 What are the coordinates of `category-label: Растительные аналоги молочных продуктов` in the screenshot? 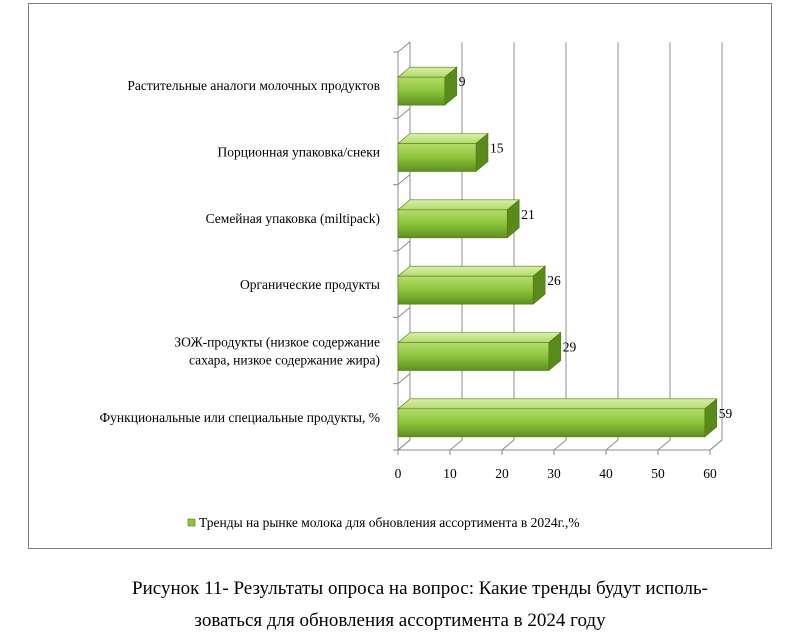 It's located at (253, 85).